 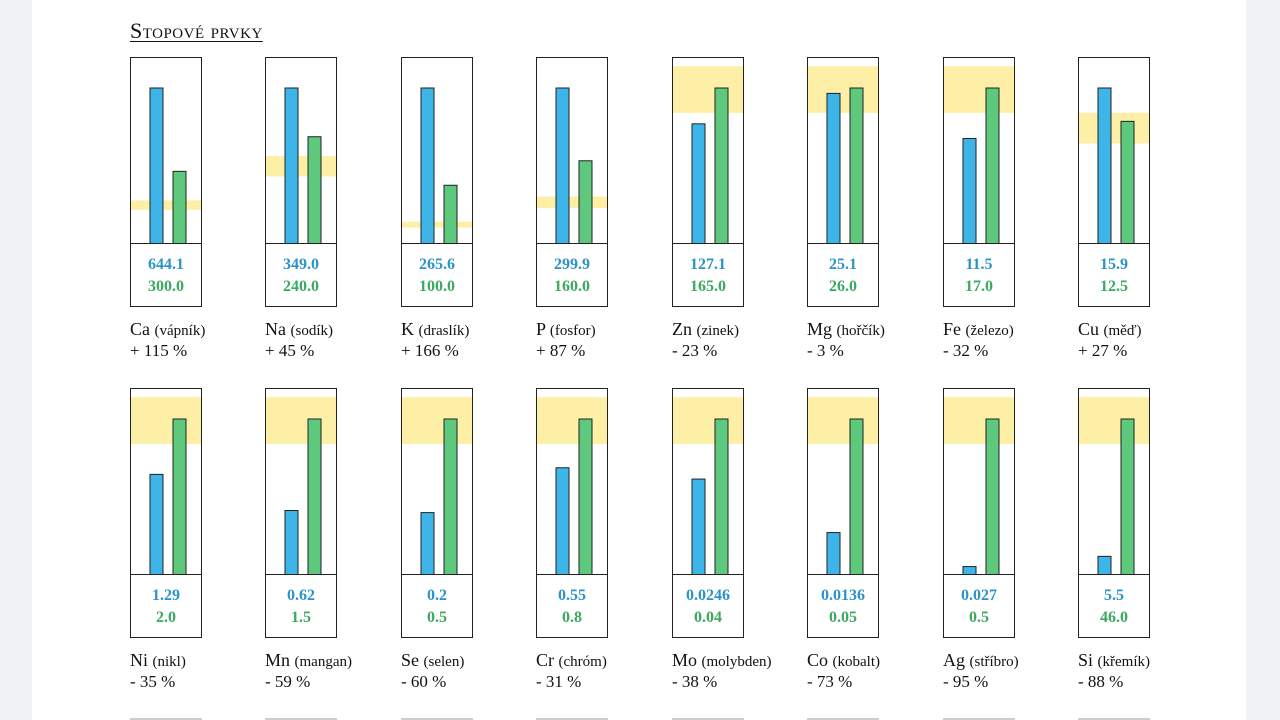 What do you see at coordinates (444, 662) in the screenshot?
I see `element-czech-name: (selen)` at bounding box center [444, 662].